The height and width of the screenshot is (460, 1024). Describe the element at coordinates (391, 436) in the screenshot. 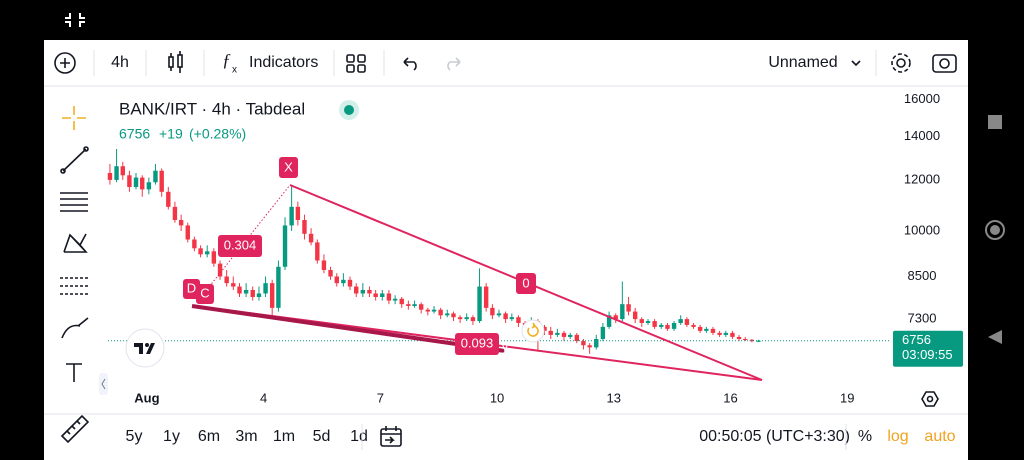

I see `goto-date` at that location.